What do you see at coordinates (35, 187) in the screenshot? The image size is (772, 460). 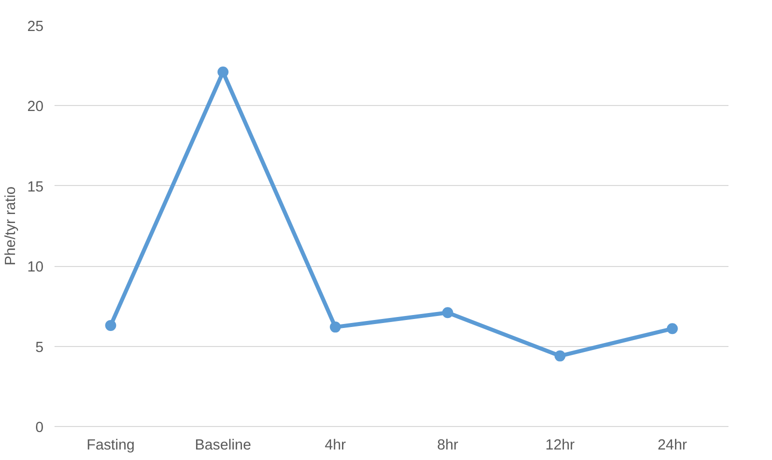 I see `y-tick-label: 15` at bounding box center [35, 187].